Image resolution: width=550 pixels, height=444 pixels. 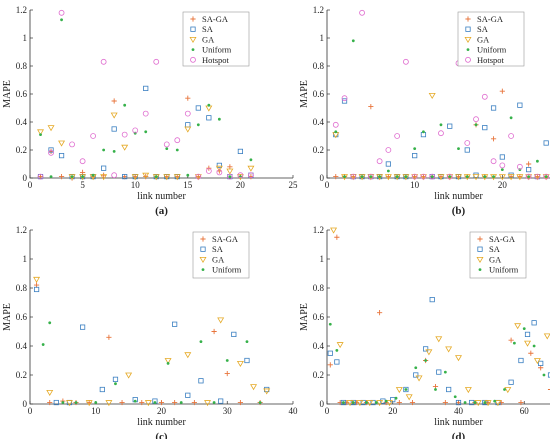 What do you see at coordinates (218, 249) in the screenshot?
I see `legend-entry: SA` at bounding box center [218, 249].